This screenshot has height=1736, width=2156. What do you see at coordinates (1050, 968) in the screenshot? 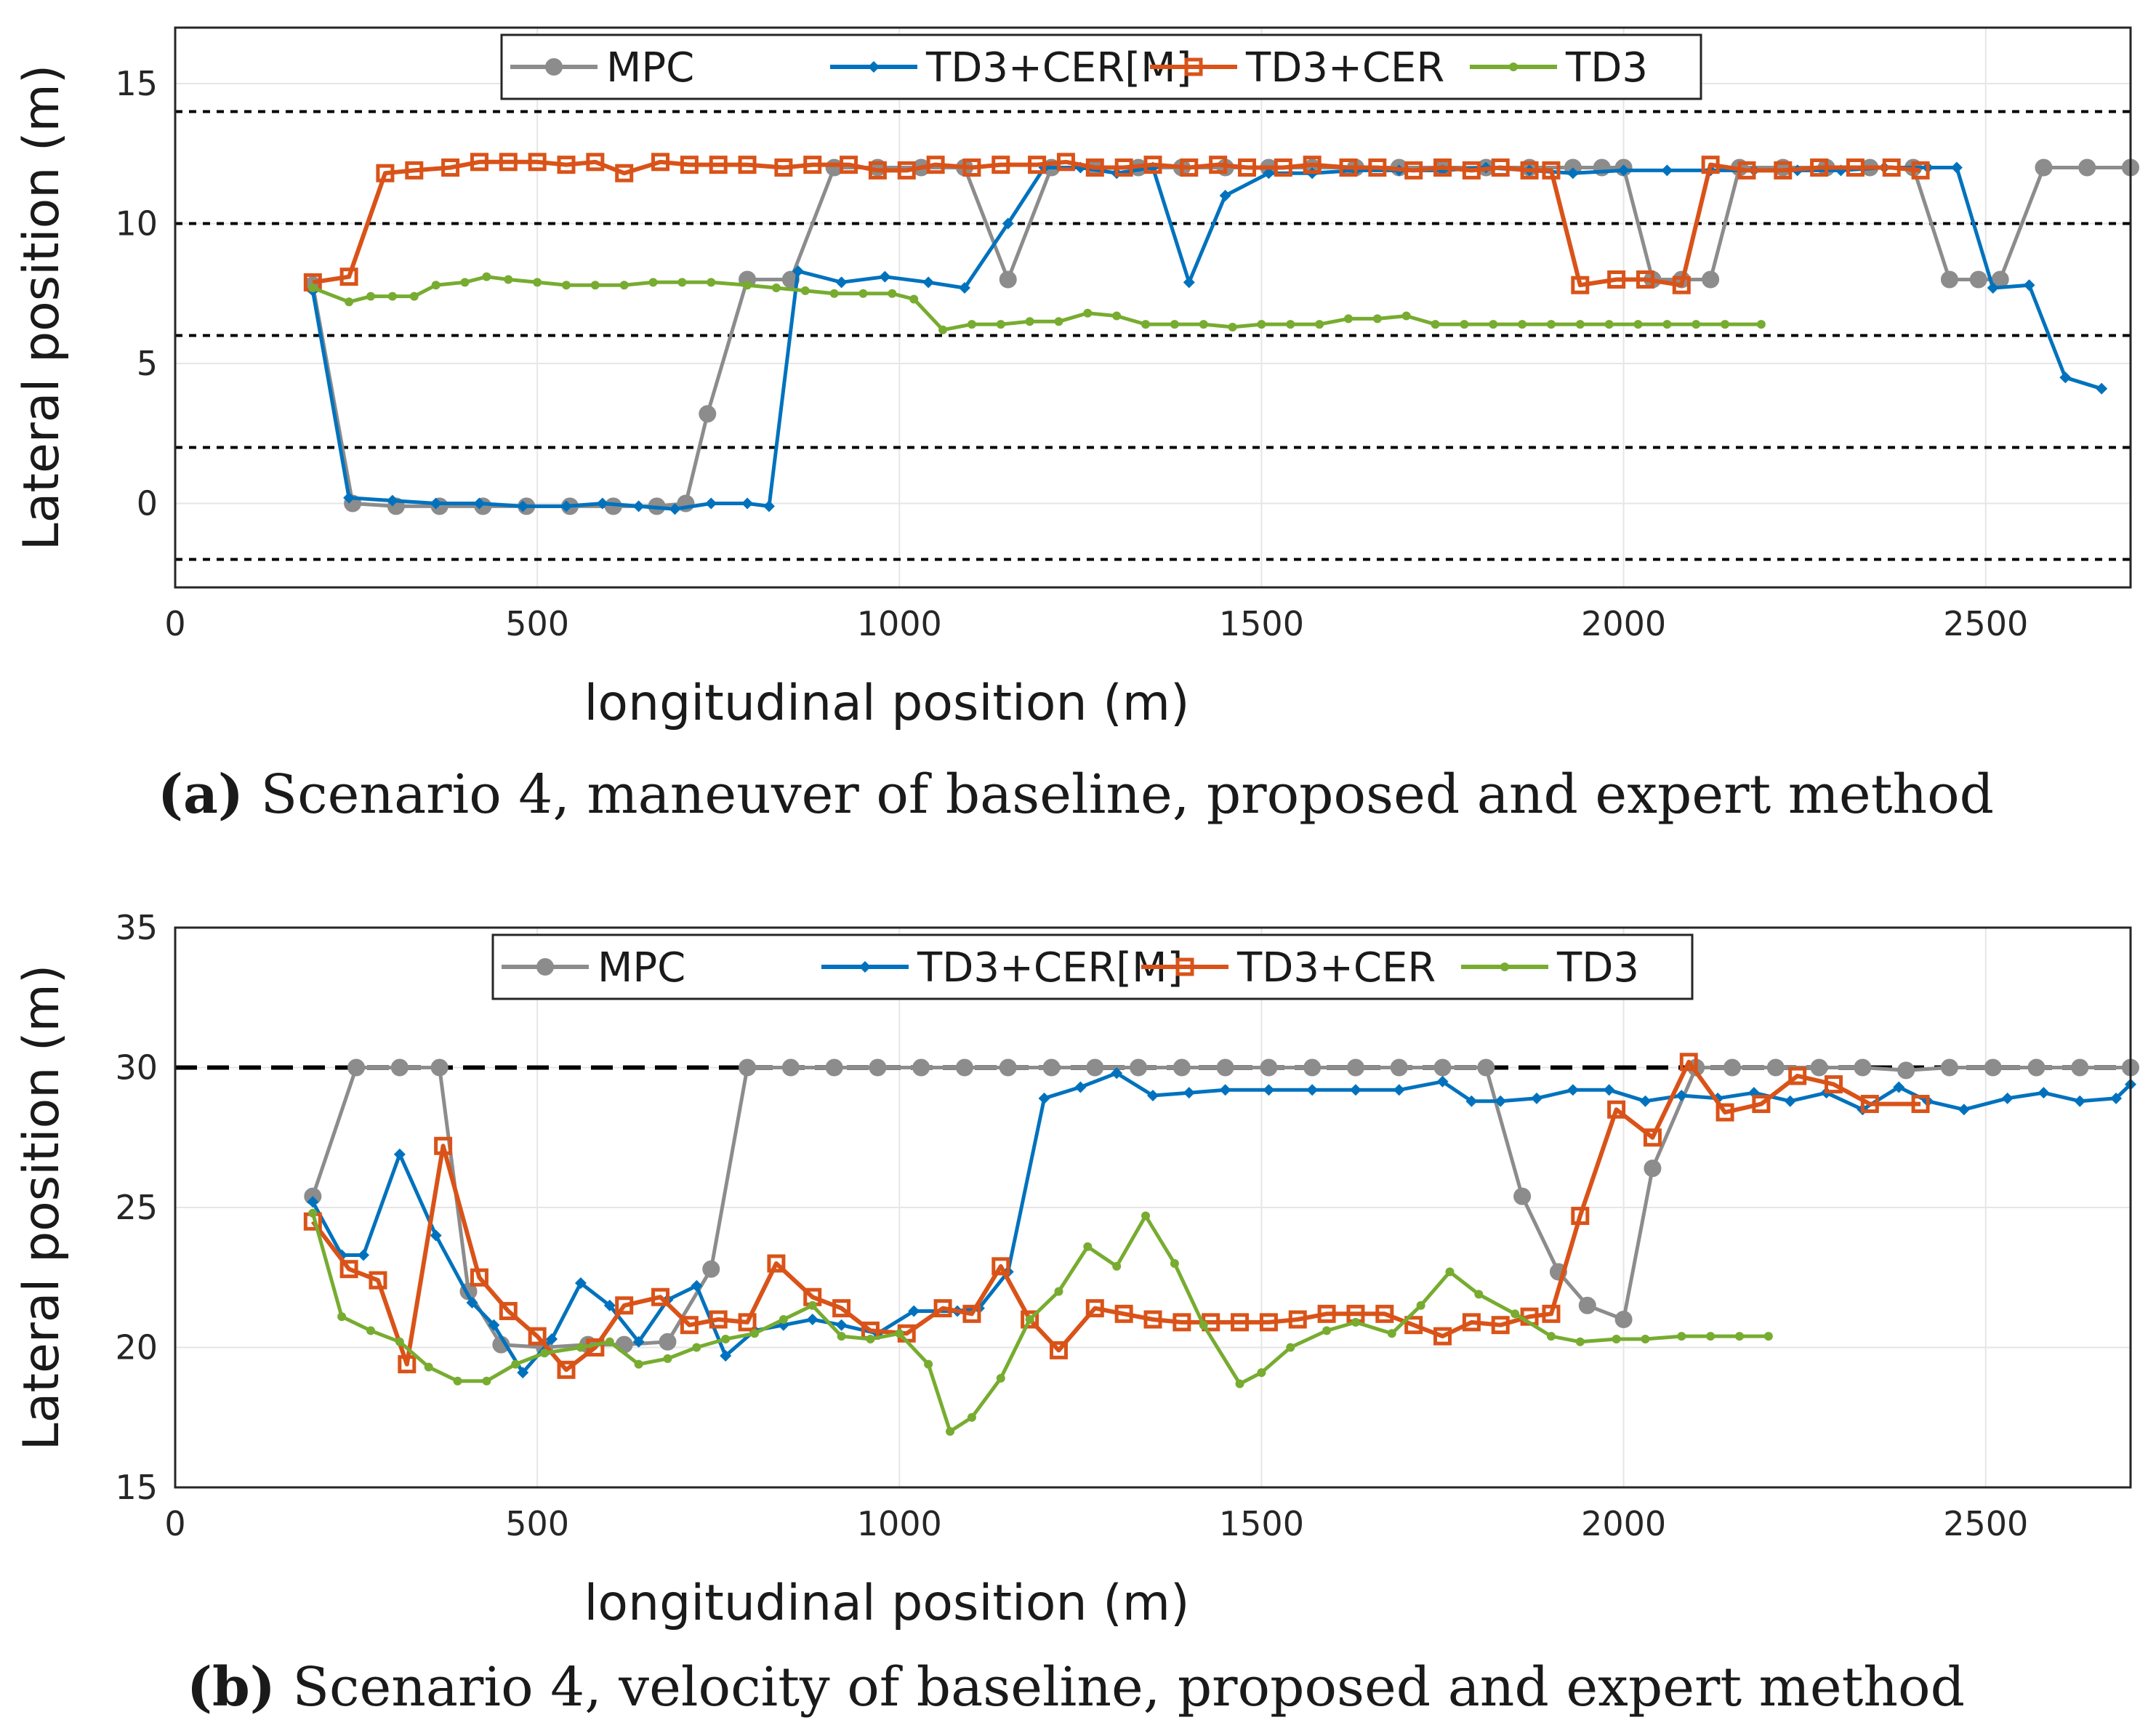
I see `legend-label: TD3+CER[M]` at bounding box center [1050, 968].